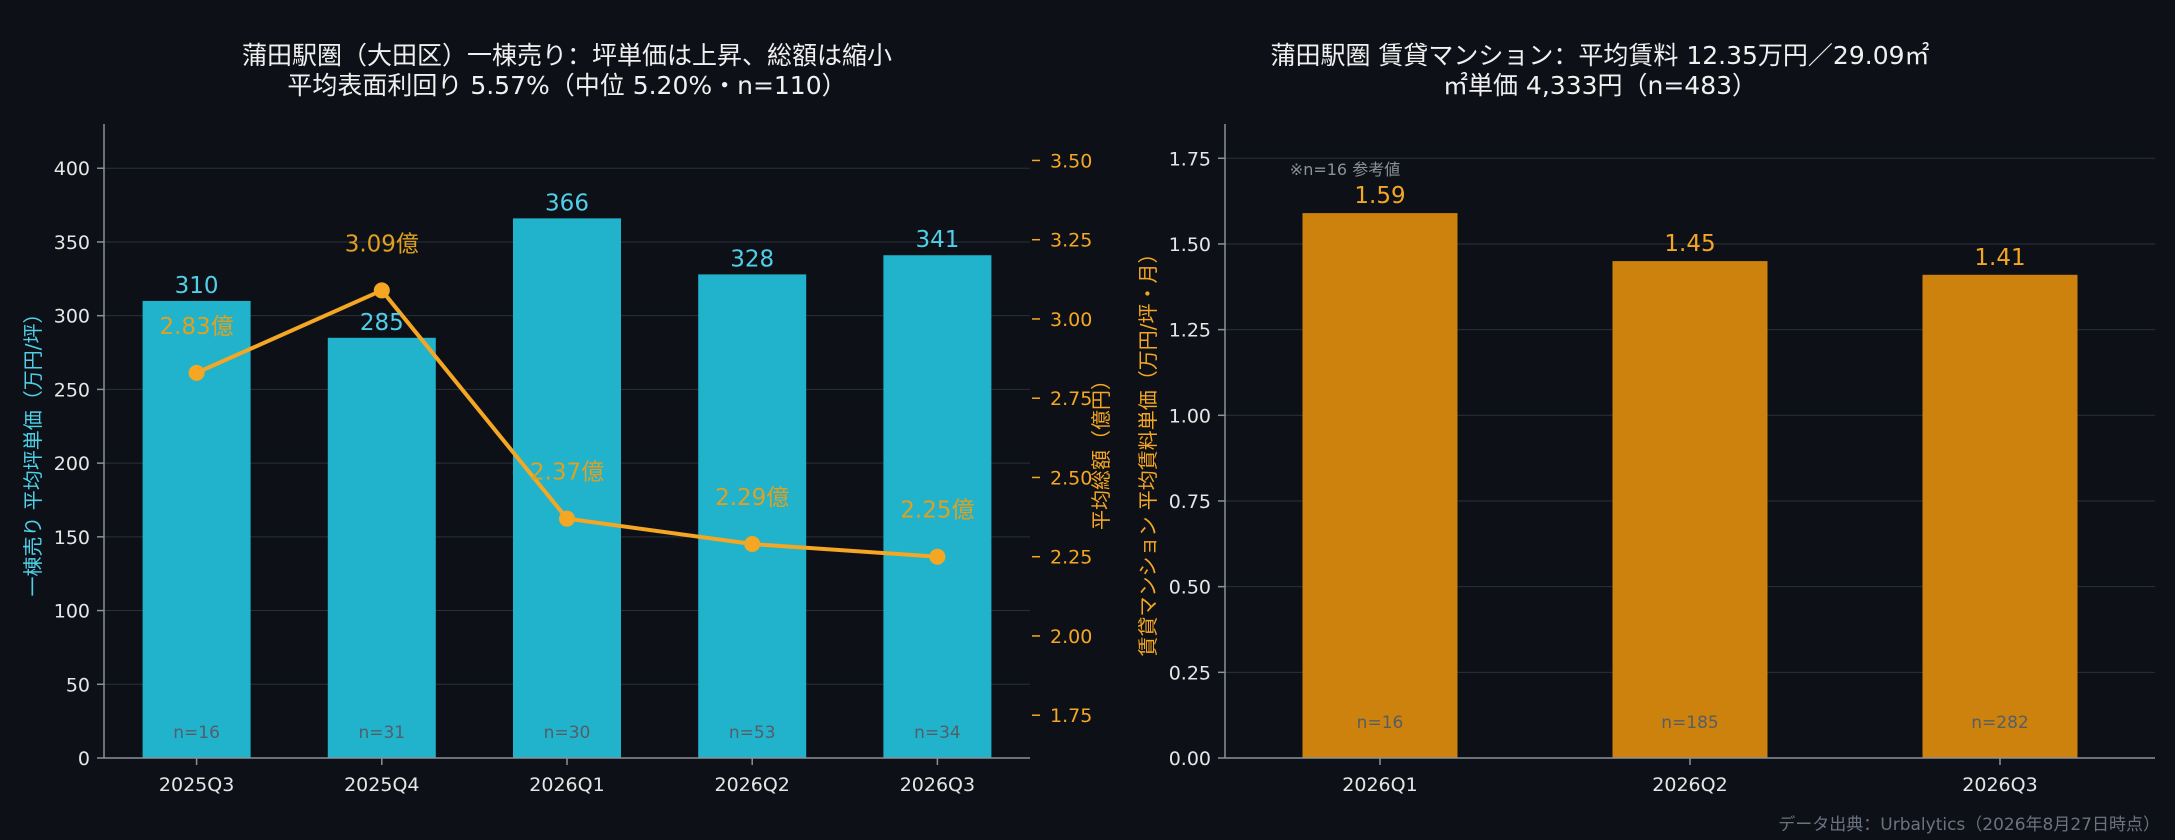 This screenshot has width=2175, height=840. Describe the element at coordinates (382, 323) in the screenshot. I see `bar-value-label: 285` at that location.